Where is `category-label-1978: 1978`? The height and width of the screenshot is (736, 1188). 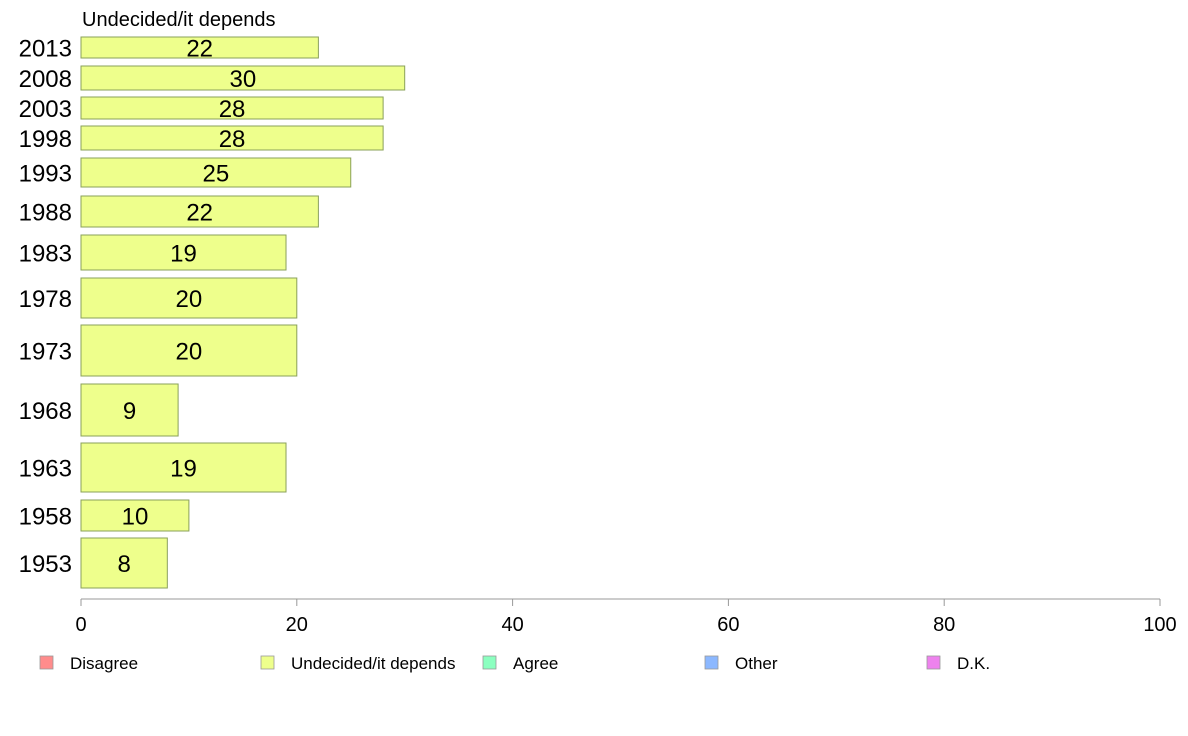 category-label-1978: 1978 is located at coordinates (45, 299).